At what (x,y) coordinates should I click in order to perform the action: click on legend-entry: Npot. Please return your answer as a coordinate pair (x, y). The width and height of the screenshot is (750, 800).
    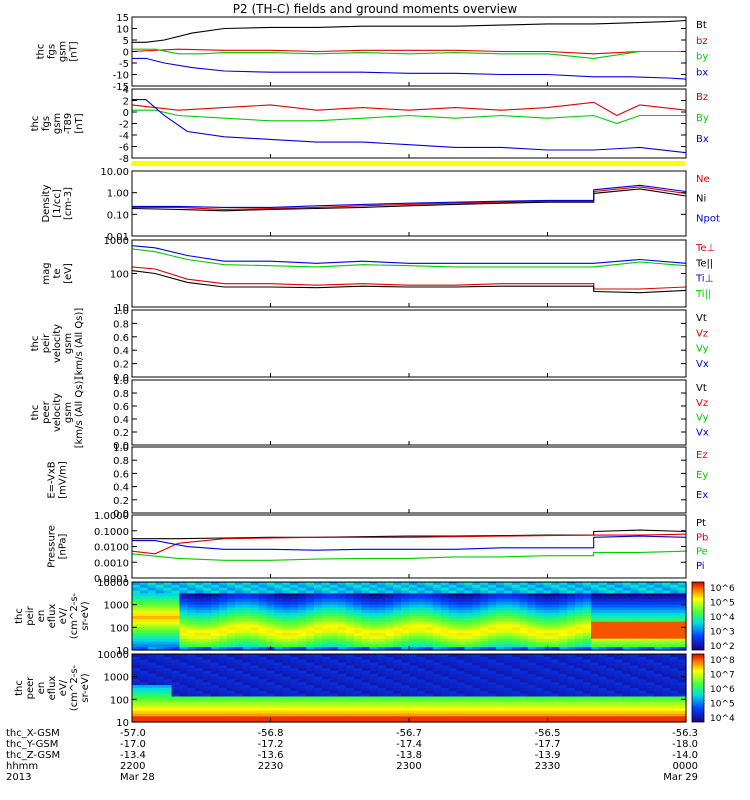
    Looking at the image, I should click on (708, 218).